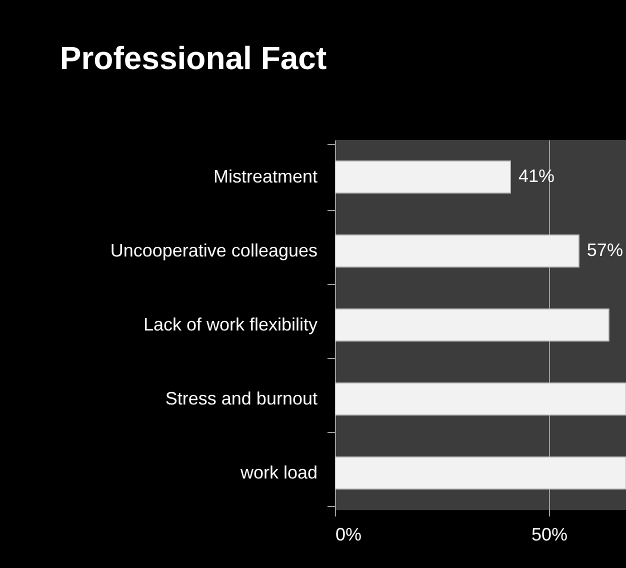 The width and height of the screenshot is (626, 568). What do you see at coordinates (265, 176) in the screenshot?
I see `y-tick-label: Mistreatment` at bounding box center [265, 176].